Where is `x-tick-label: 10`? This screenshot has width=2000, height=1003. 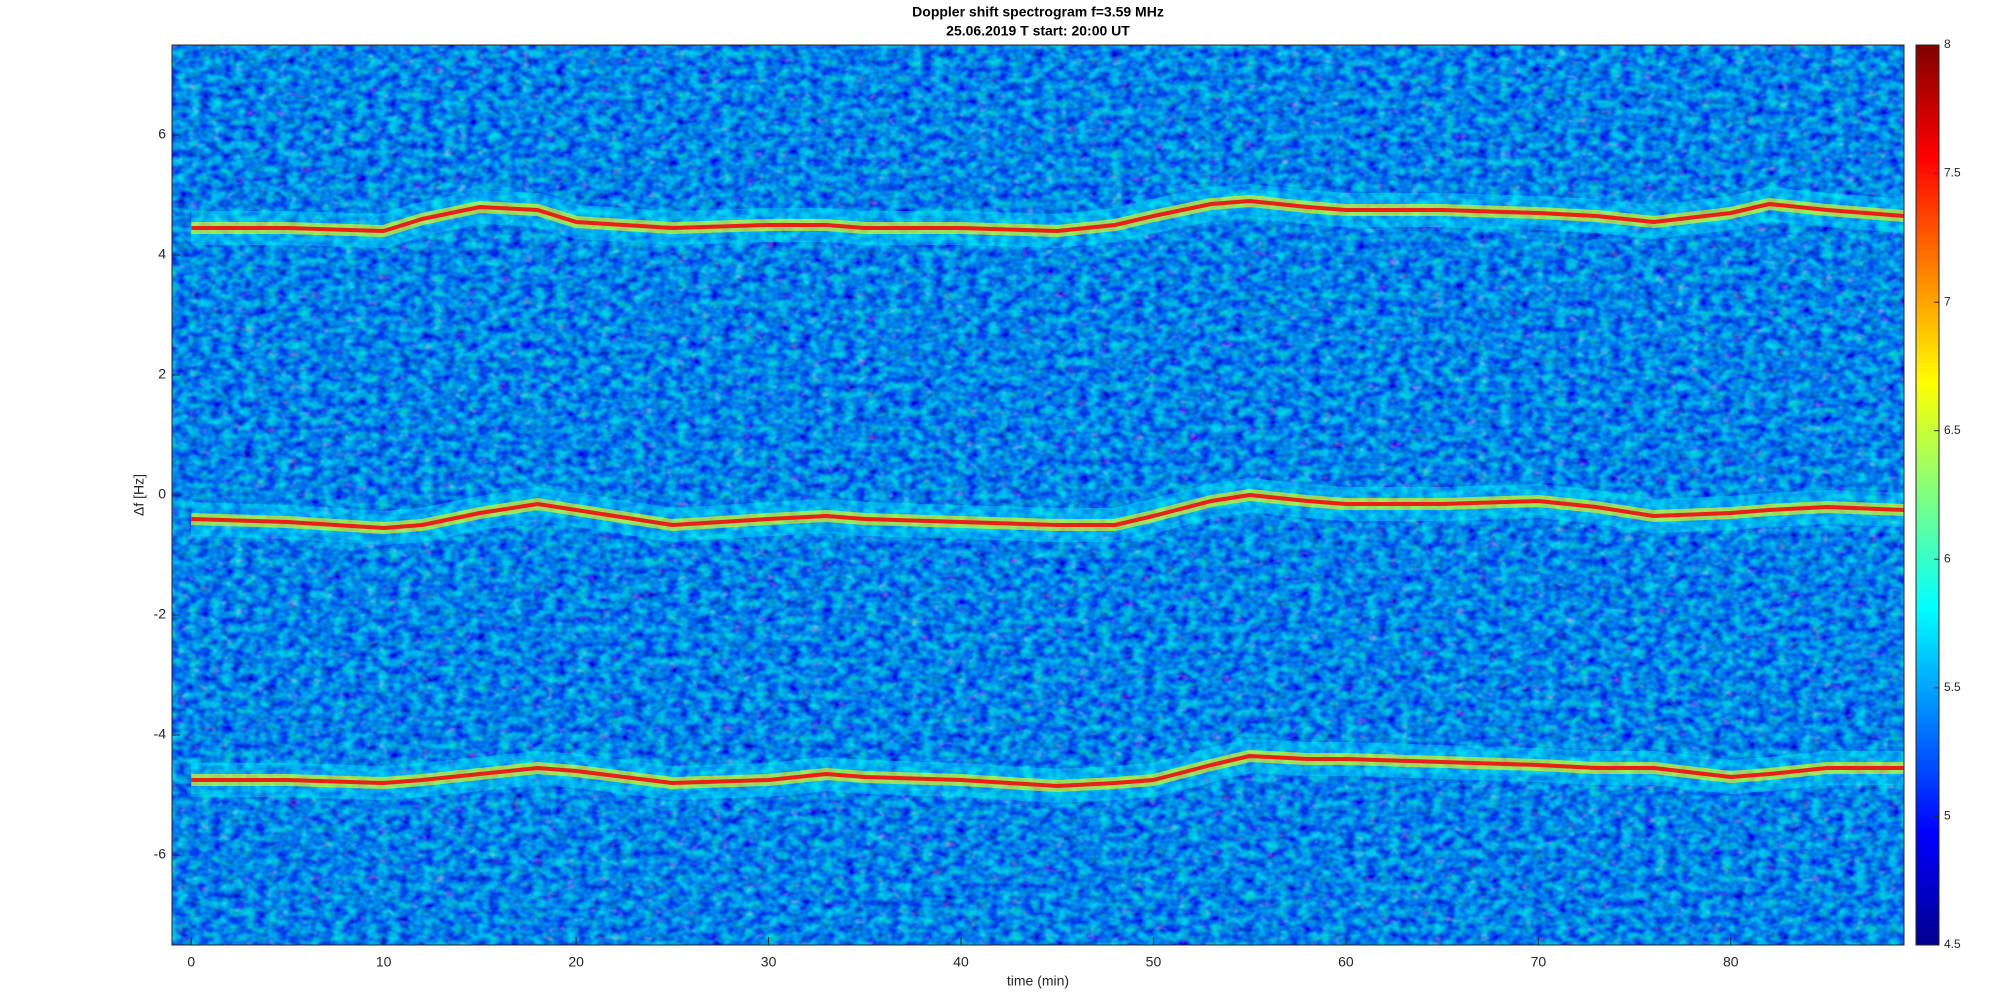 x-tick-label: 10 is located at coordinates (384, 962).